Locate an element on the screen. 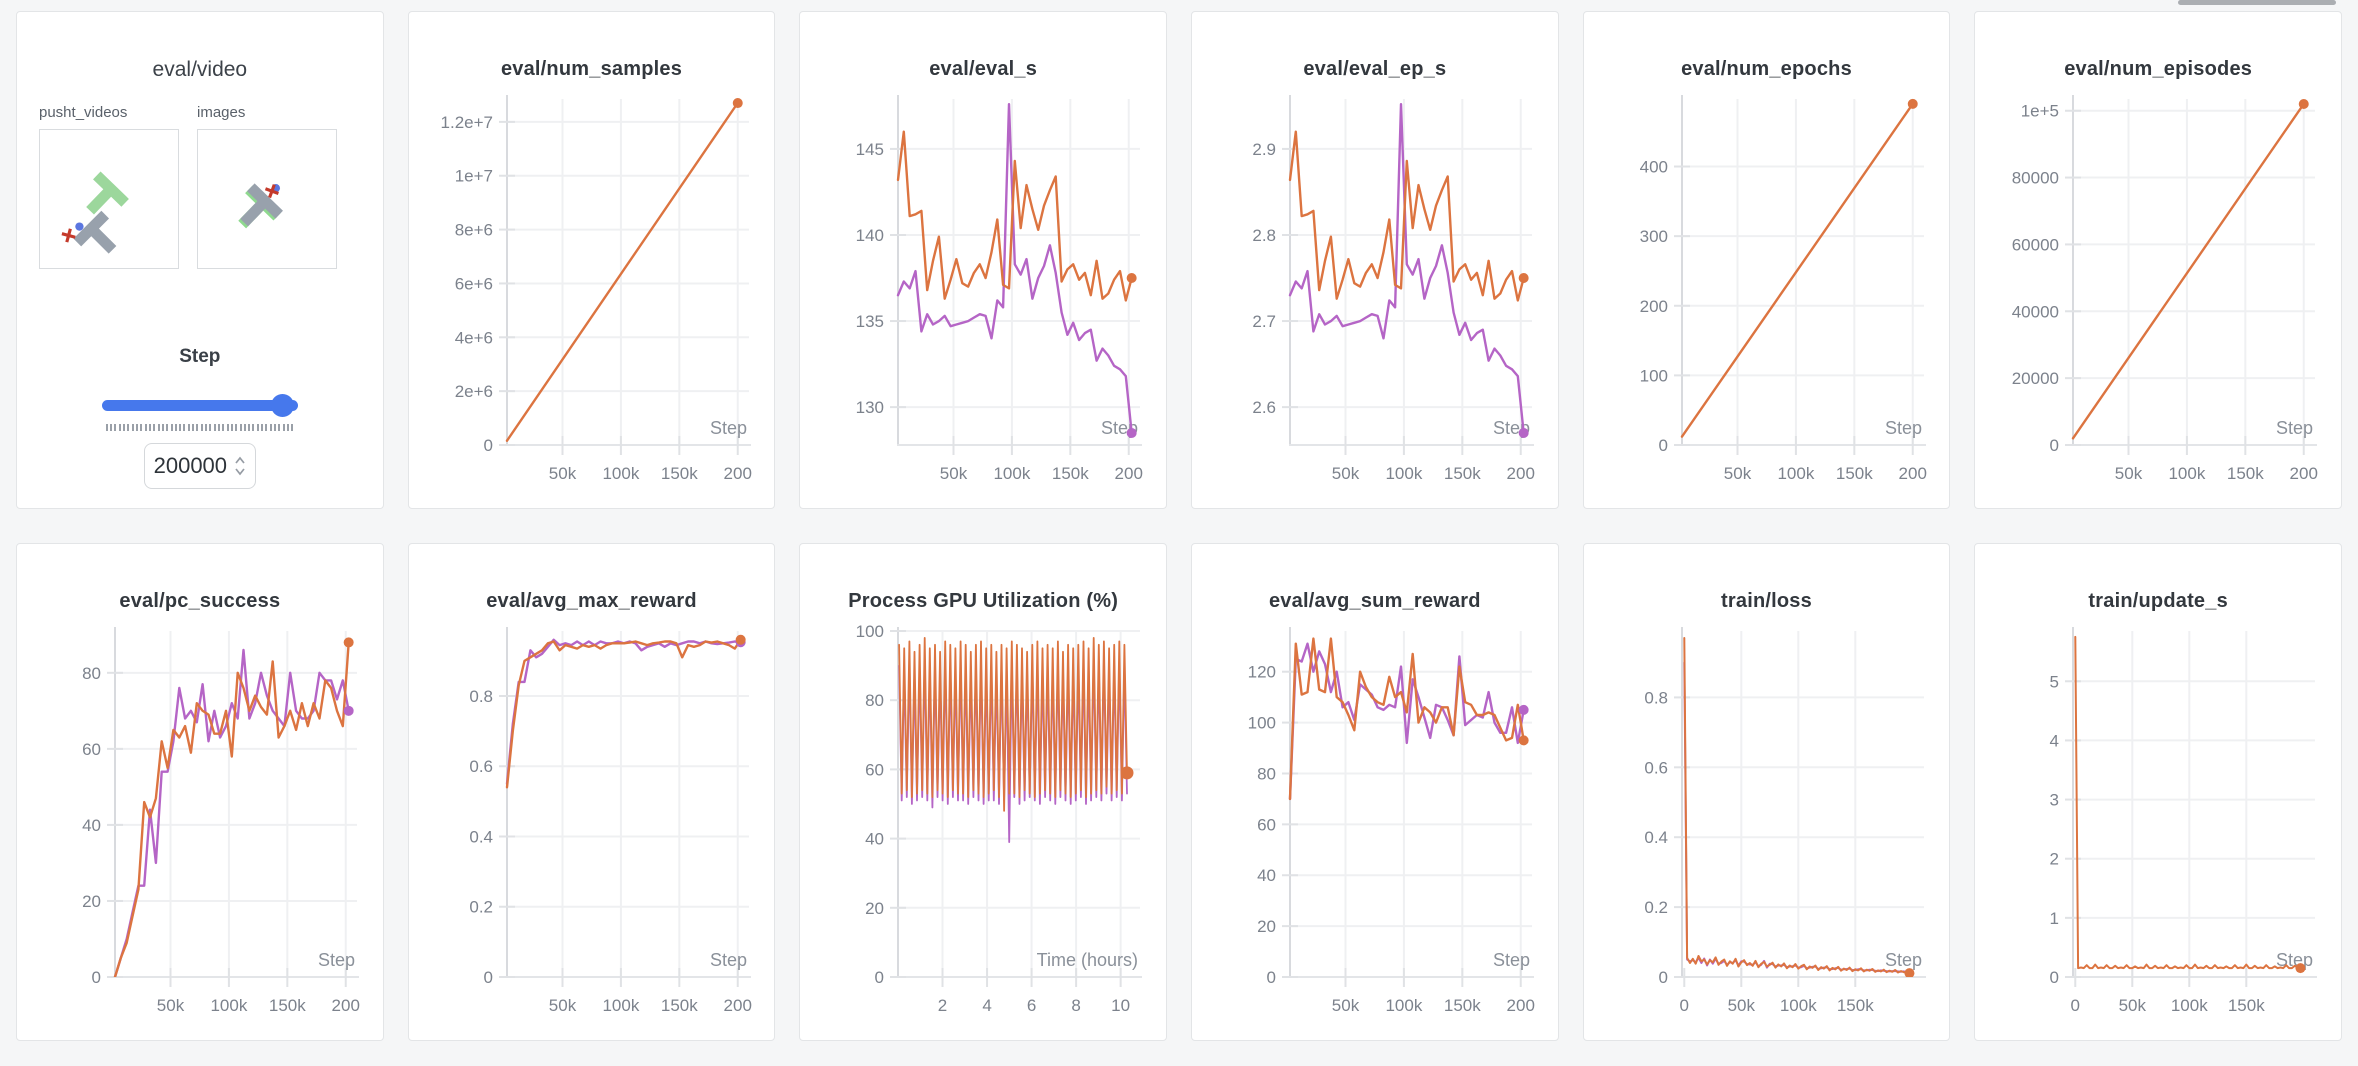  svg-text: 0.8 is located at coordinates (481, 696).